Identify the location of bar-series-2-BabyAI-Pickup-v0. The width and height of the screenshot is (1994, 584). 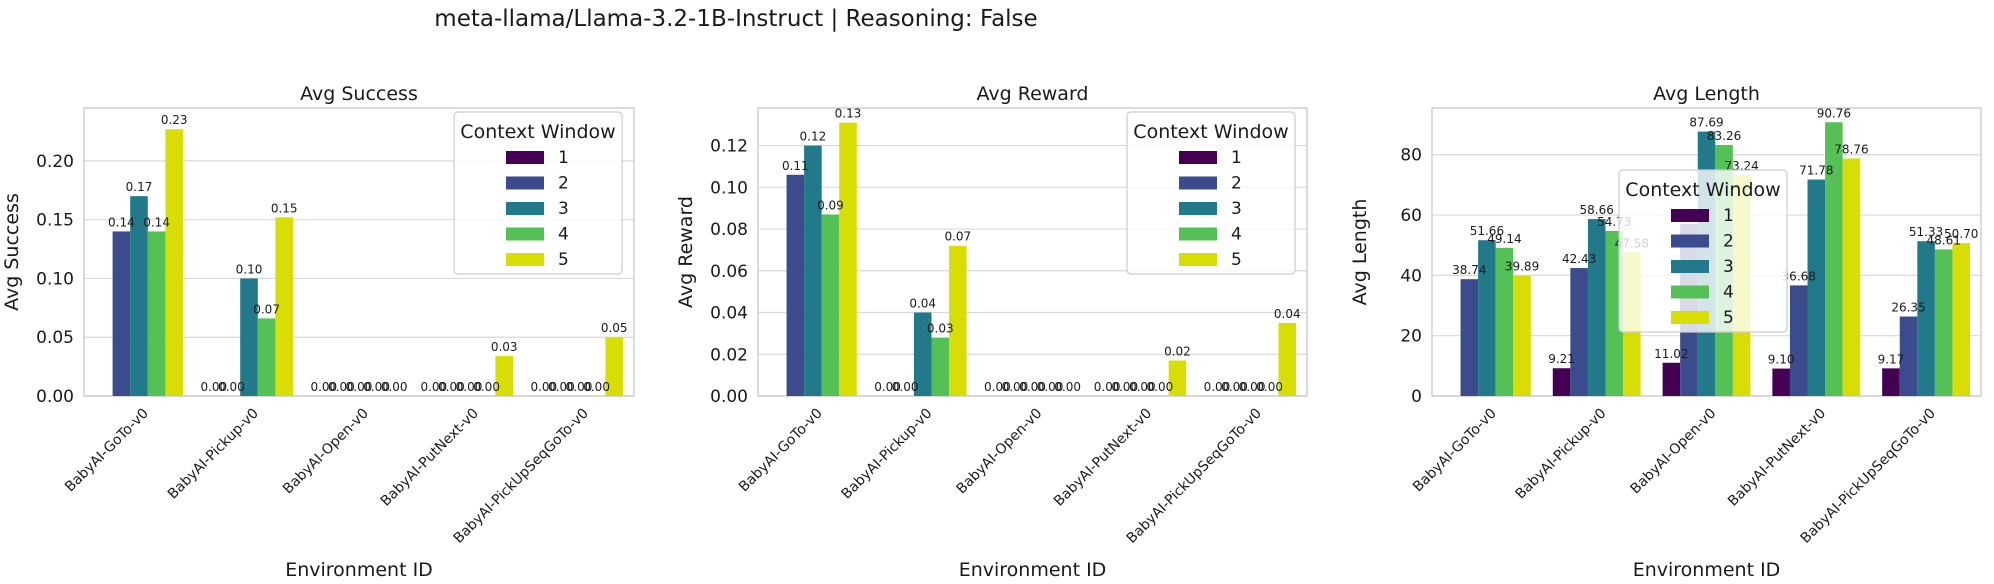
(1579, 332).